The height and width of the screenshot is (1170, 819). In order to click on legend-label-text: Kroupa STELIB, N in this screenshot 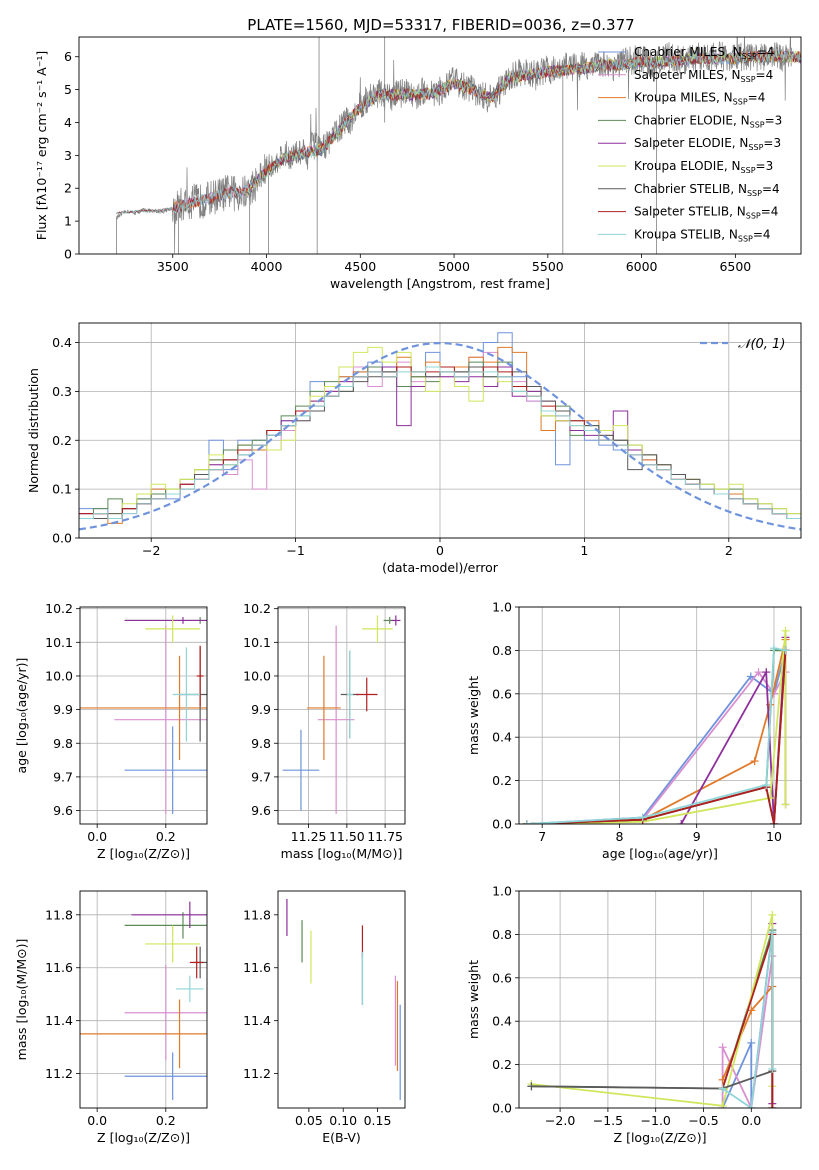, I will do `click(686, 234)`.